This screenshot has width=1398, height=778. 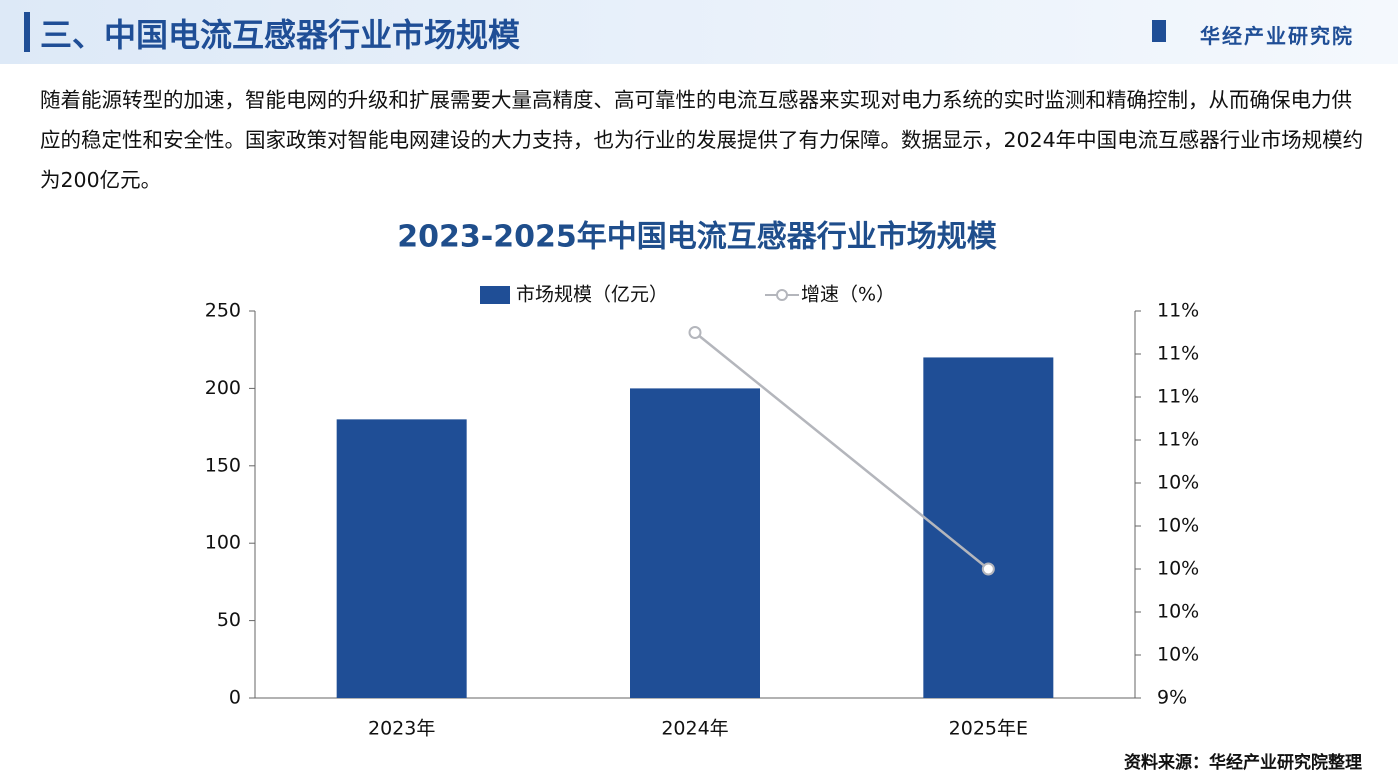 What do you see at coordinates (1243, 763) in the screenshot?
I see `source: 资料来源：华经产业研究院整理` at bounding box center [1243, 763].